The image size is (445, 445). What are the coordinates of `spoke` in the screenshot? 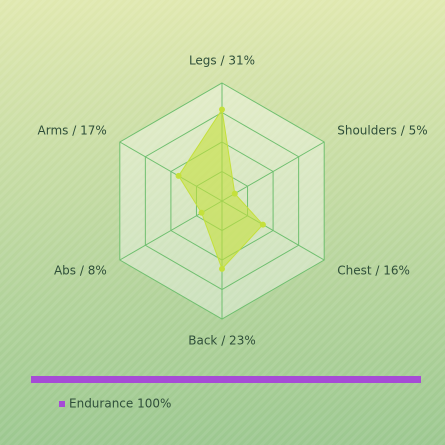 It's located at (273, 171).